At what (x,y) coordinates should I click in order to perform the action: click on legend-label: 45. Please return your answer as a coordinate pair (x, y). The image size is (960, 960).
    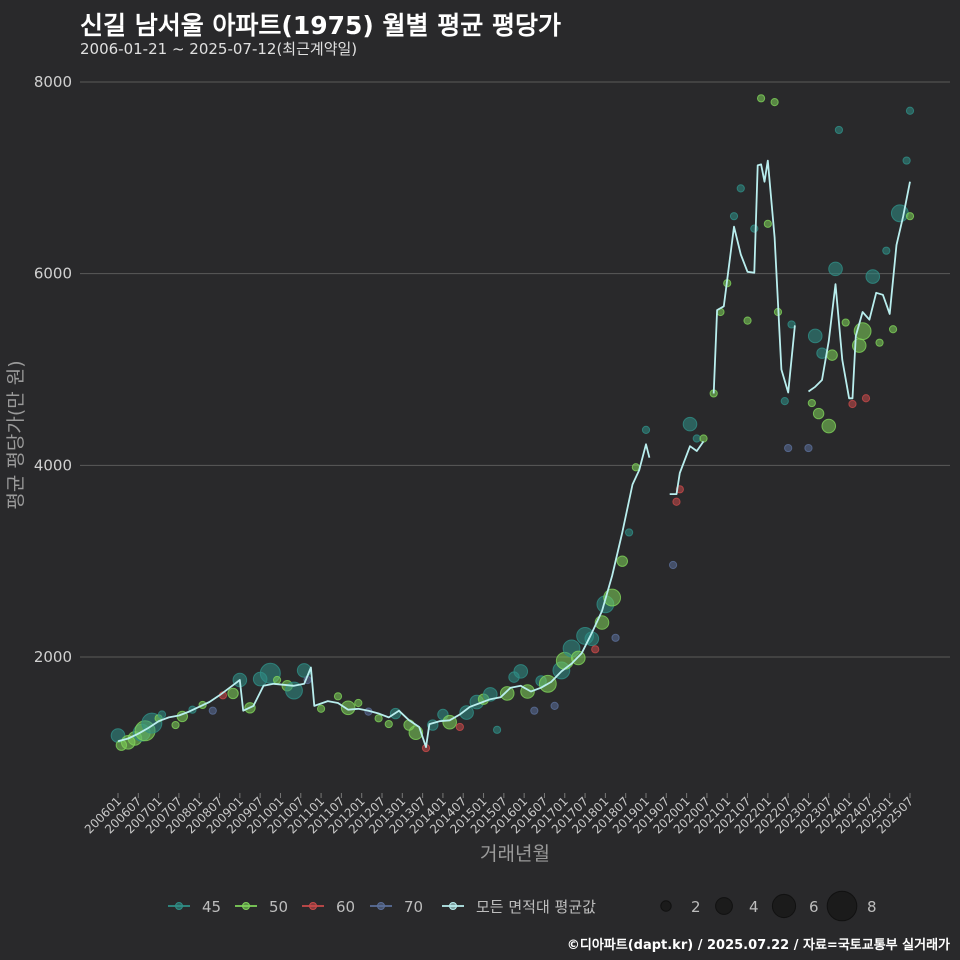
    Looking at the image, I should click on (211, 907).